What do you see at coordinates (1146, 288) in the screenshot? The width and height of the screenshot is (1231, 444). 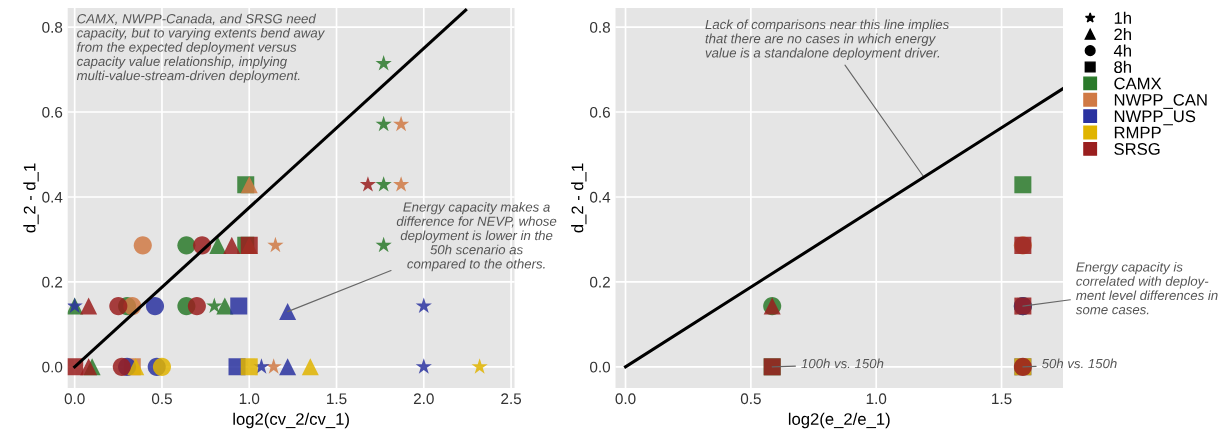 I see `annotation: Energy capacity is correlated with deploy- ment level differences in some cases.` at bounding box center [1146, 288].